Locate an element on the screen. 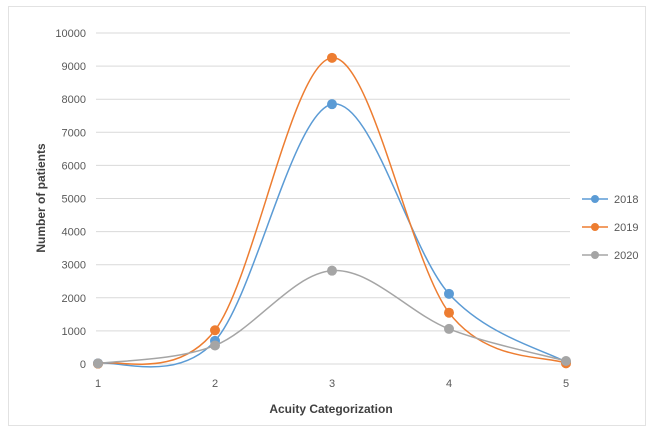 Image resolution: width=650 pixels, height=430 pixels. y-tick-label: 0 is located at coordinates (83, 365).